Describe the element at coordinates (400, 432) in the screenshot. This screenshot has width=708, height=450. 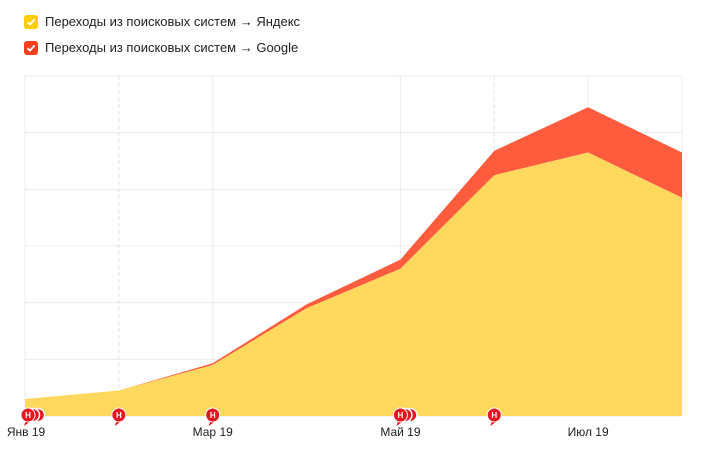
I see `x-tick-label: Май 19` at that location.